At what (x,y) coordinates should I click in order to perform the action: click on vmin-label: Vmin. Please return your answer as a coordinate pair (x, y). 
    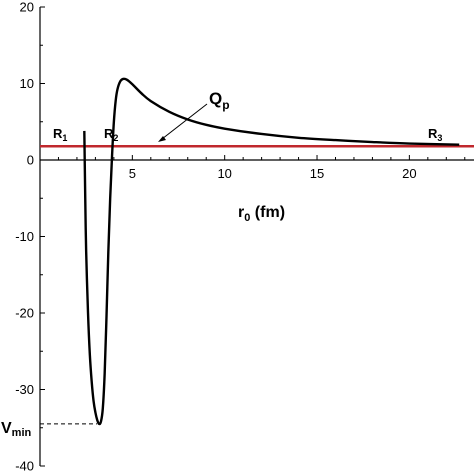
    Looking at the image, I should click on (16, 429).